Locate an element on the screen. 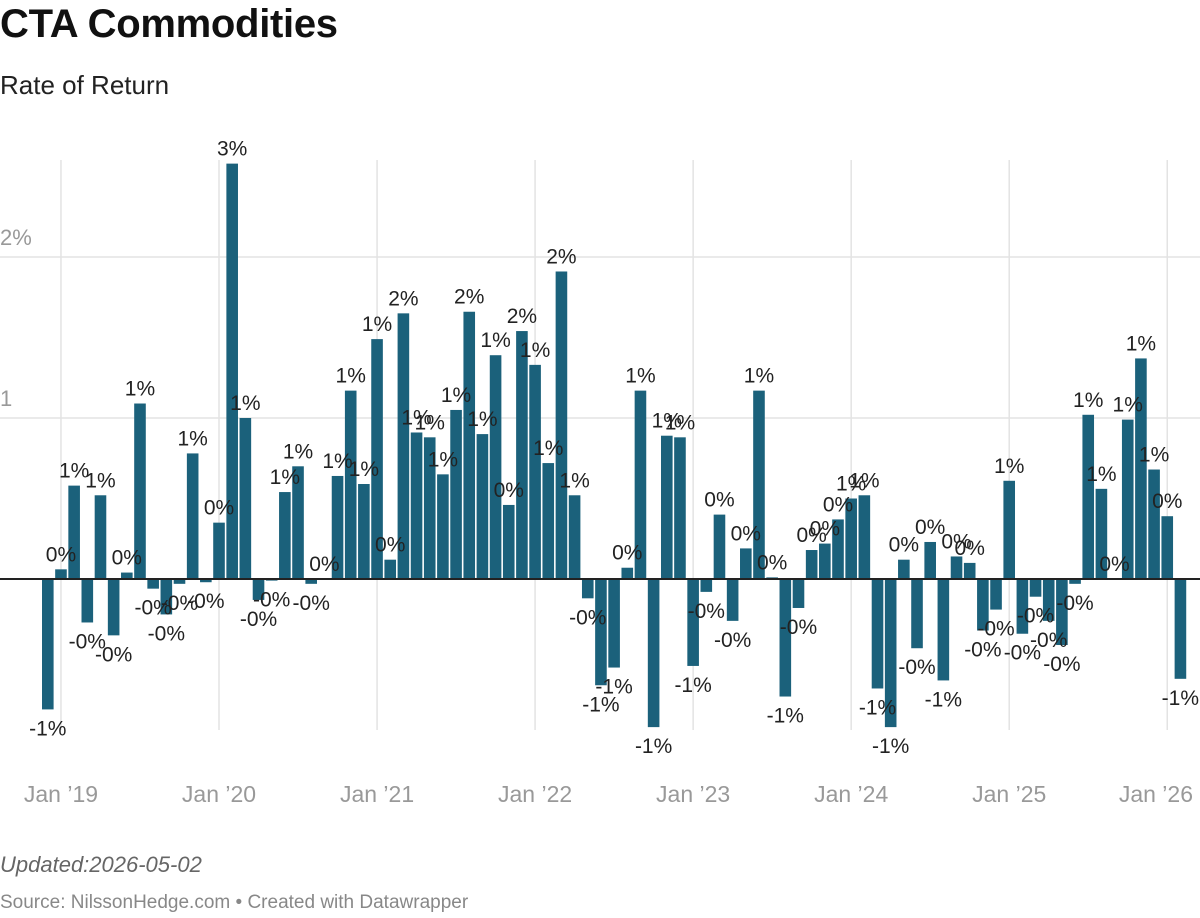 The width and height of the screenshot is (1200, 918). y-tick-label: 2% is located at coordinates (16, 237).